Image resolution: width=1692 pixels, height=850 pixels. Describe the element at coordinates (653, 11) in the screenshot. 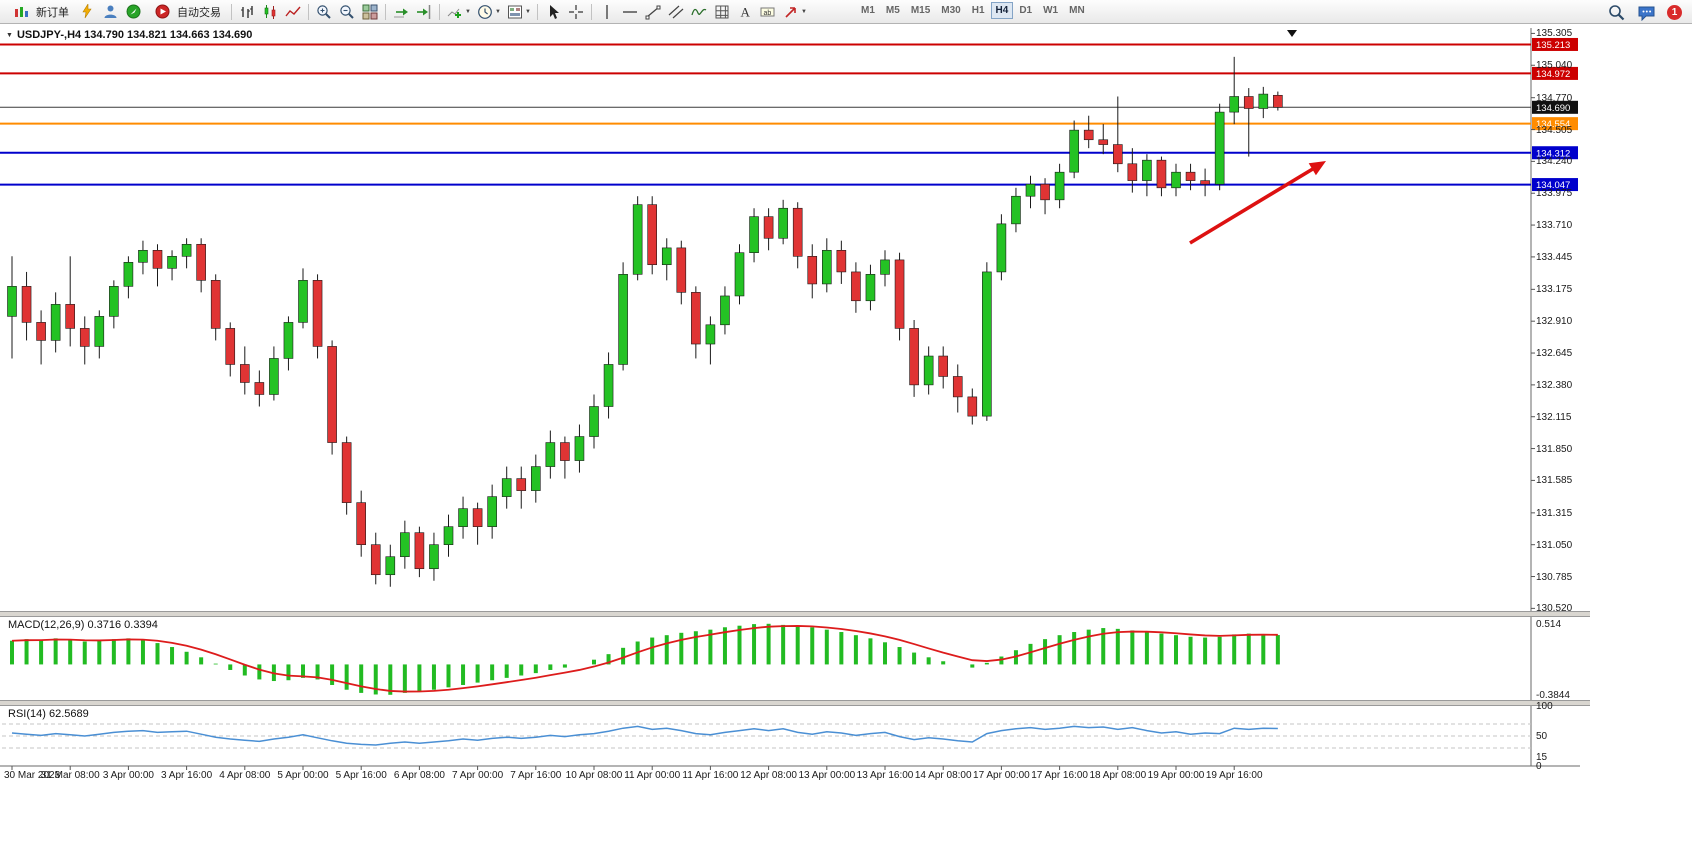

I see `trendline-icon` at that location.